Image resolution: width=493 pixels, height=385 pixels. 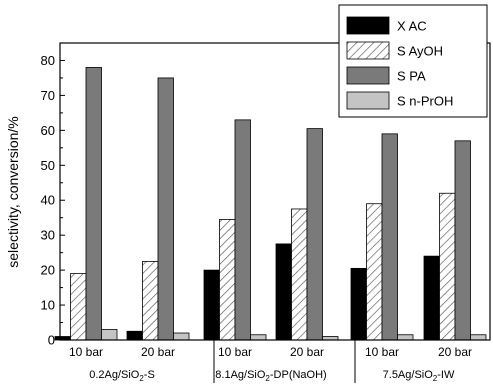 I want to click on y-axis-title: selectivity, conversion/%, so click(x=13, y=191).